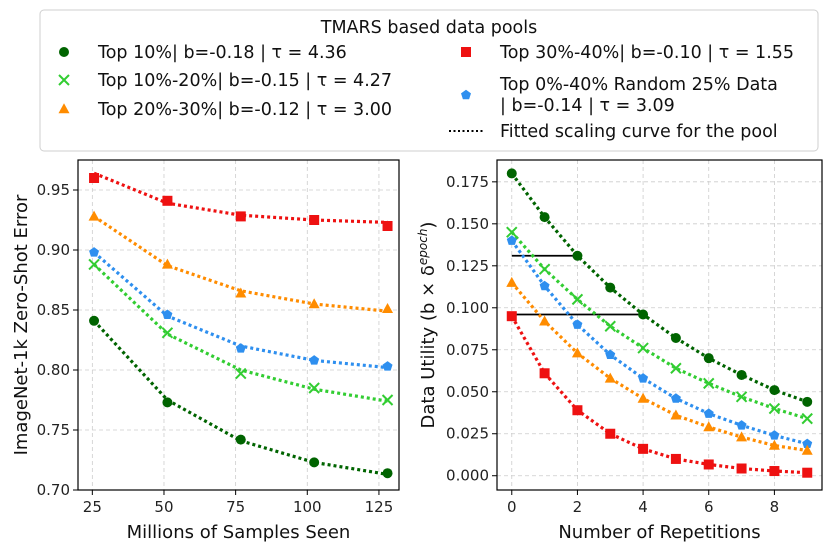  I want to click on right-y-tick-label: 0.150, so click(467, 224).